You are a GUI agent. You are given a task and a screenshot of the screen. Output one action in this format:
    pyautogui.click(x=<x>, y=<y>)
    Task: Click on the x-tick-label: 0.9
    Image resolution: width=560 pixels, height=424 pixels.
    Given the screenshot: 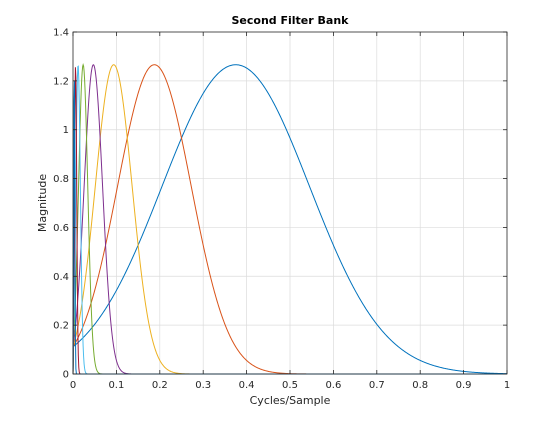 What is the action you would take?
    pyautogui.click(x=464, y=385)
    